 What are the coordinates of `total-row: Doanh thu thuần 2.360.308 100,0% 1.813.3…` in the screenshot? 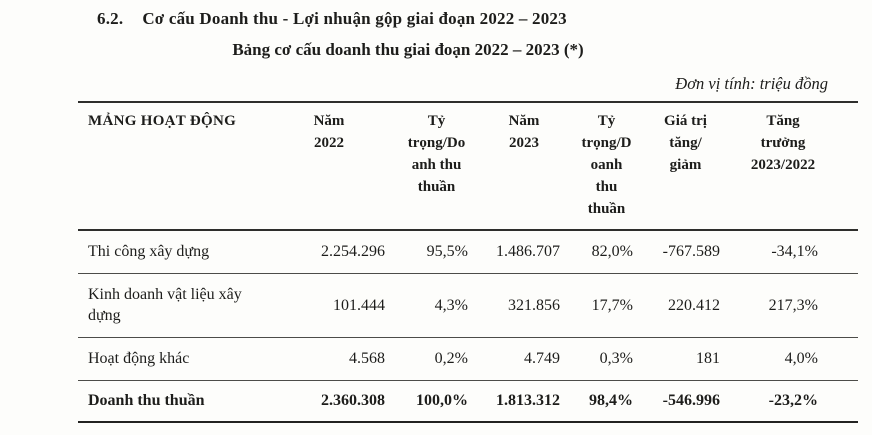 It's located at (468, 401).